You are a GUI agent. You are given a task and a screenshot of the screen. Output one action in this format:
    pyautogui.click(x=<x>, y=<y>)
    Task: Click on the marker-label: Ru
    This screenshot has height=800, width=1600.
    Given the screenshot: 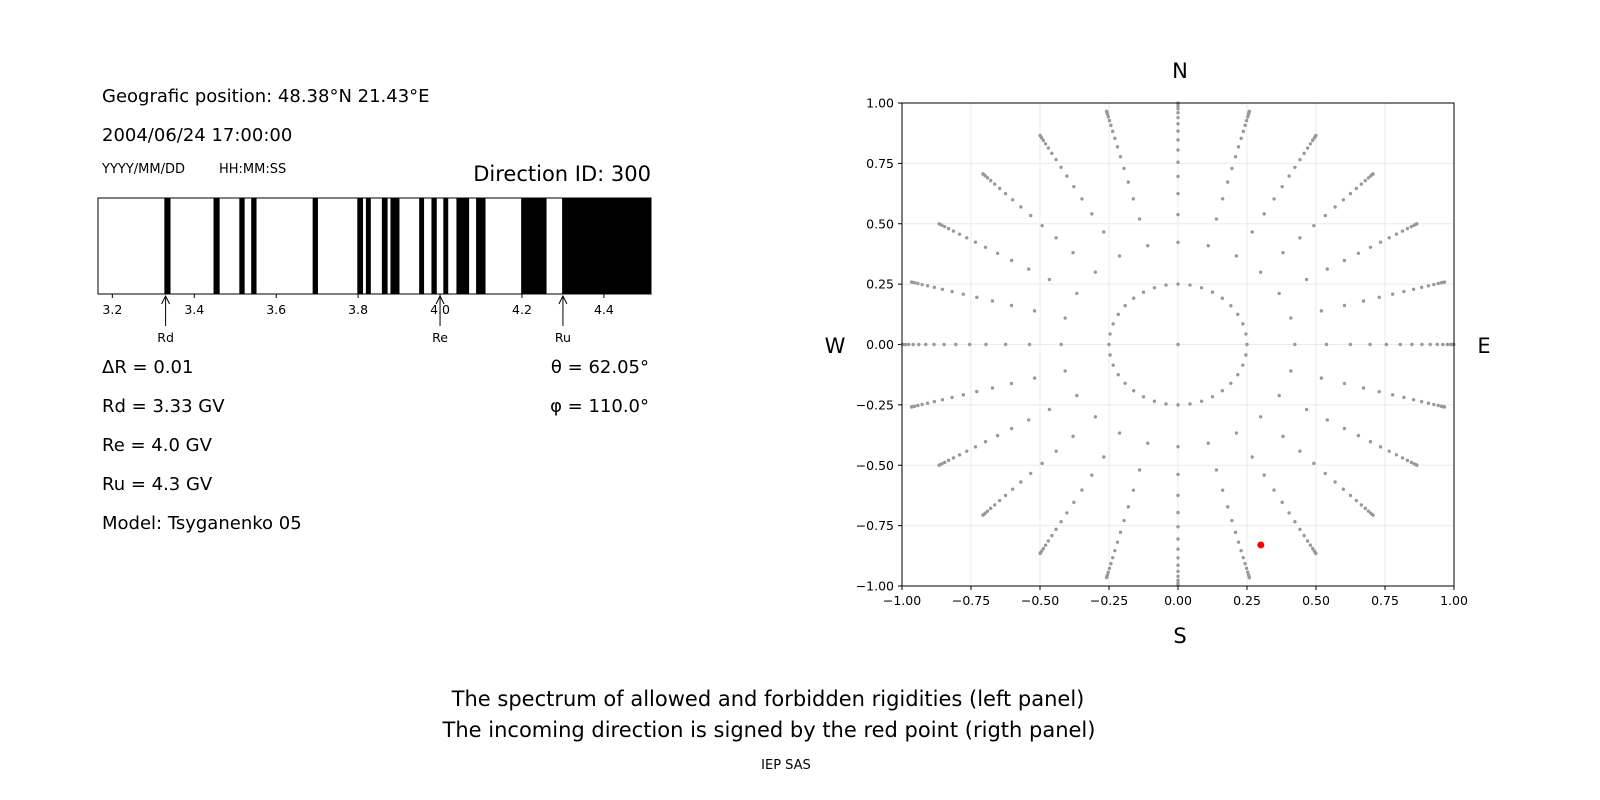 What is the action you would take?
    pyautogui.click(x=563, y=337)
    